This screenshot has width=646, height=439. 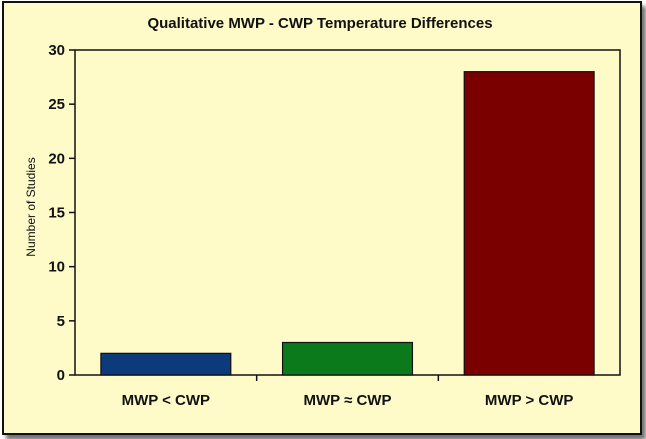 What do you see at coordinates (56, 50) in the screenshot?
I see `y-tick-label: 30` at bounding box center [56, 50].